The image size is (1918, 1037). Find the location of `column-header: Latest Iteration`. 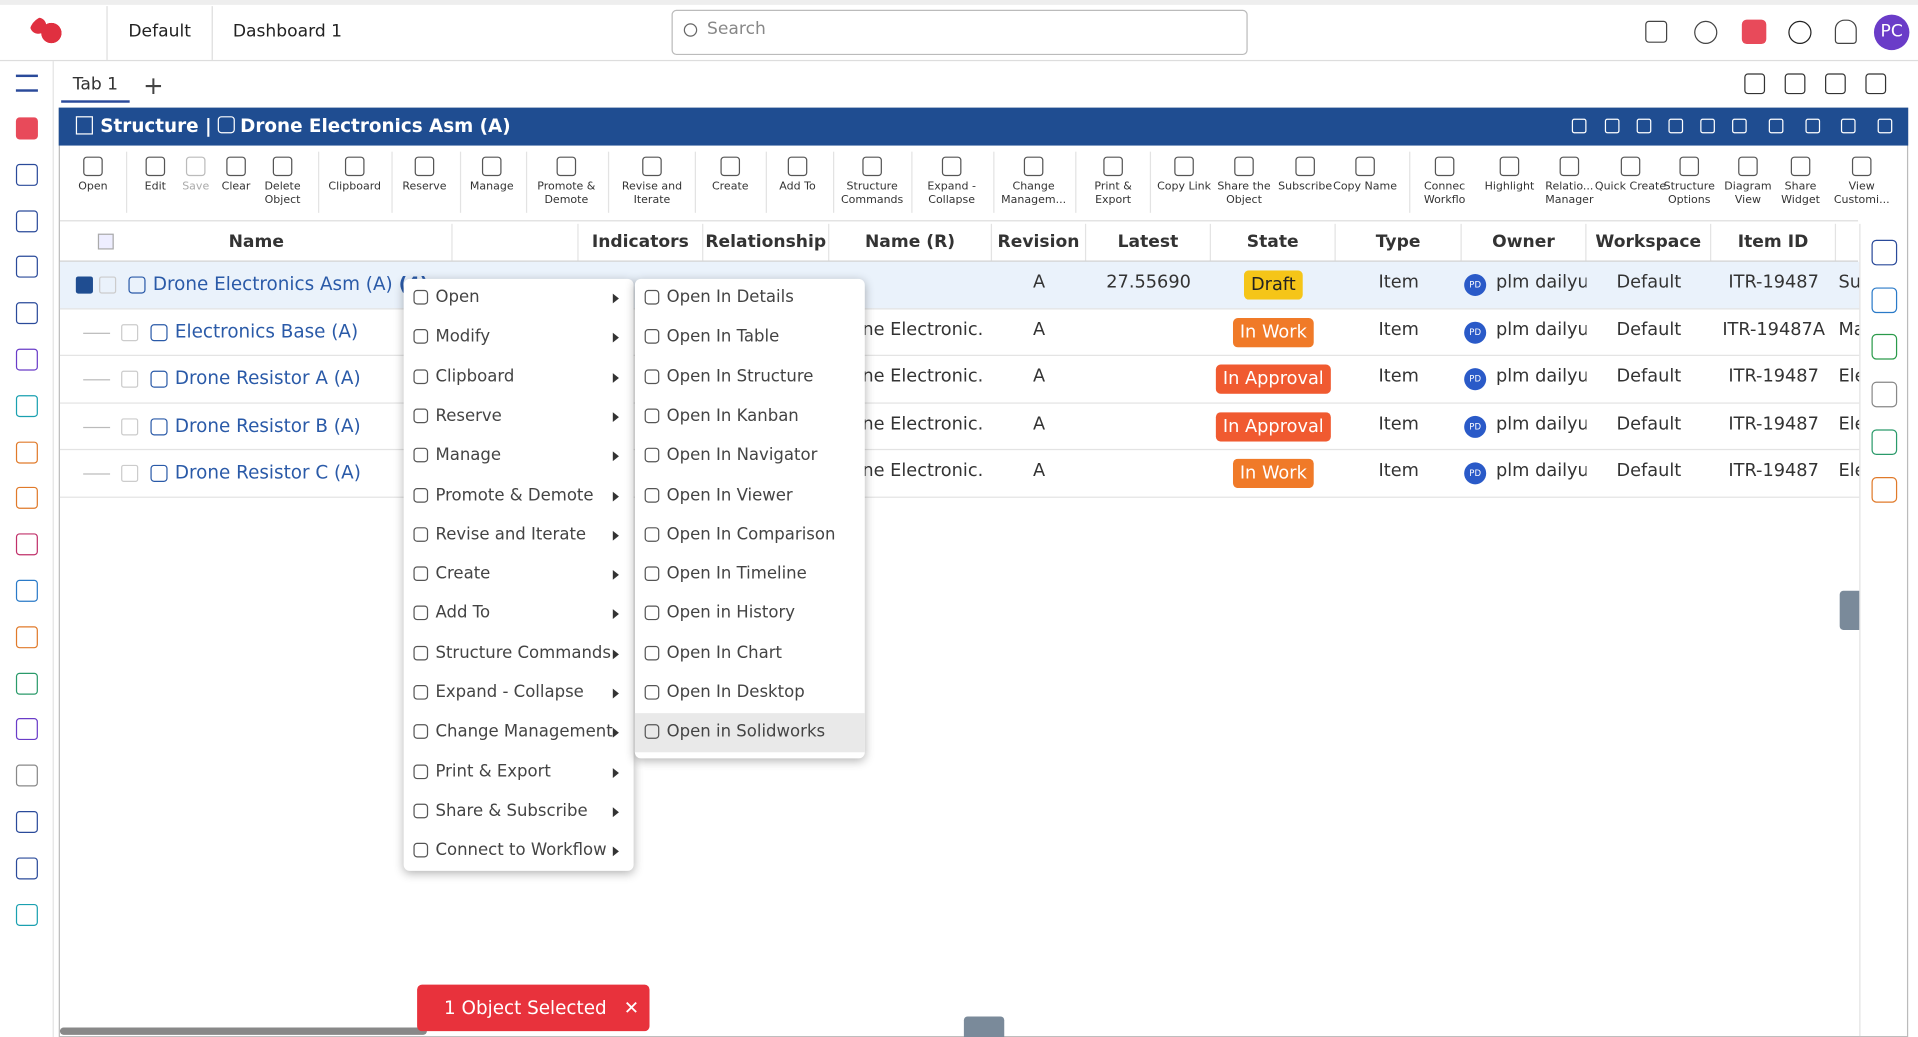

column-header: Latest Iteration is located at coordinates (1148, 256).